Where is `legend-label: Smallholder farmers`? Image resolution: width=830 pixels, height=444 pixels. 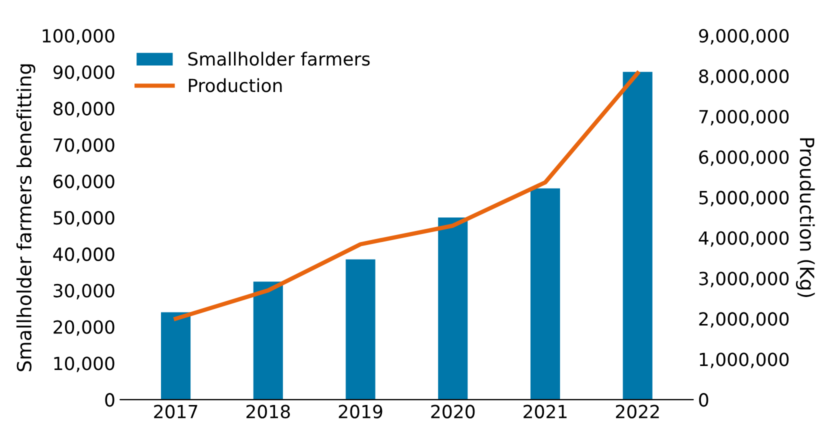
legend-label: Smallholder farmers is located at coordinates (279, 59).